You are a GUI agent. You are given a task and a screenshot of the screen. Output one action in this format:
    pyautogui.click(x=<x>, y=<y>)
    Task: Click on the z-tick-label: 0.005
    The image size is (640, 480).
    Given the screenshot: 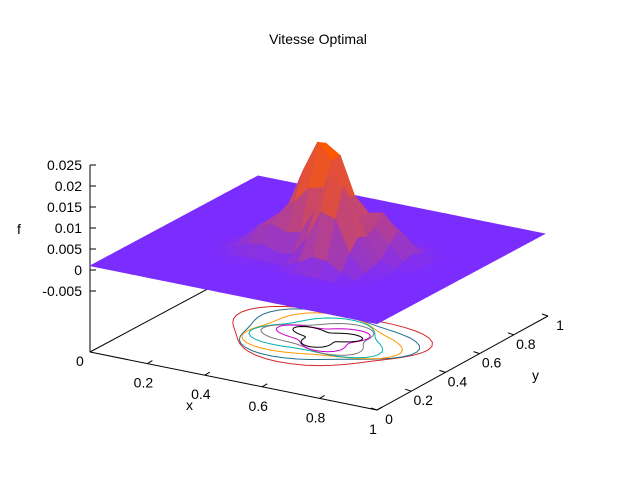 What is the action you would take?
    pyautogui.click(x=64, y=249)
    